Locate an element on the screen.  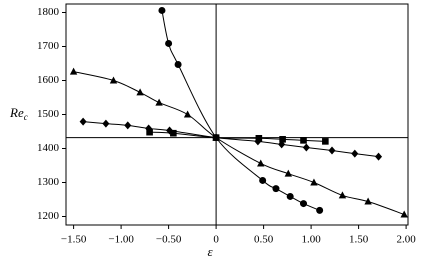
y-axis-title: Rec is located at coordinates (18, 113).